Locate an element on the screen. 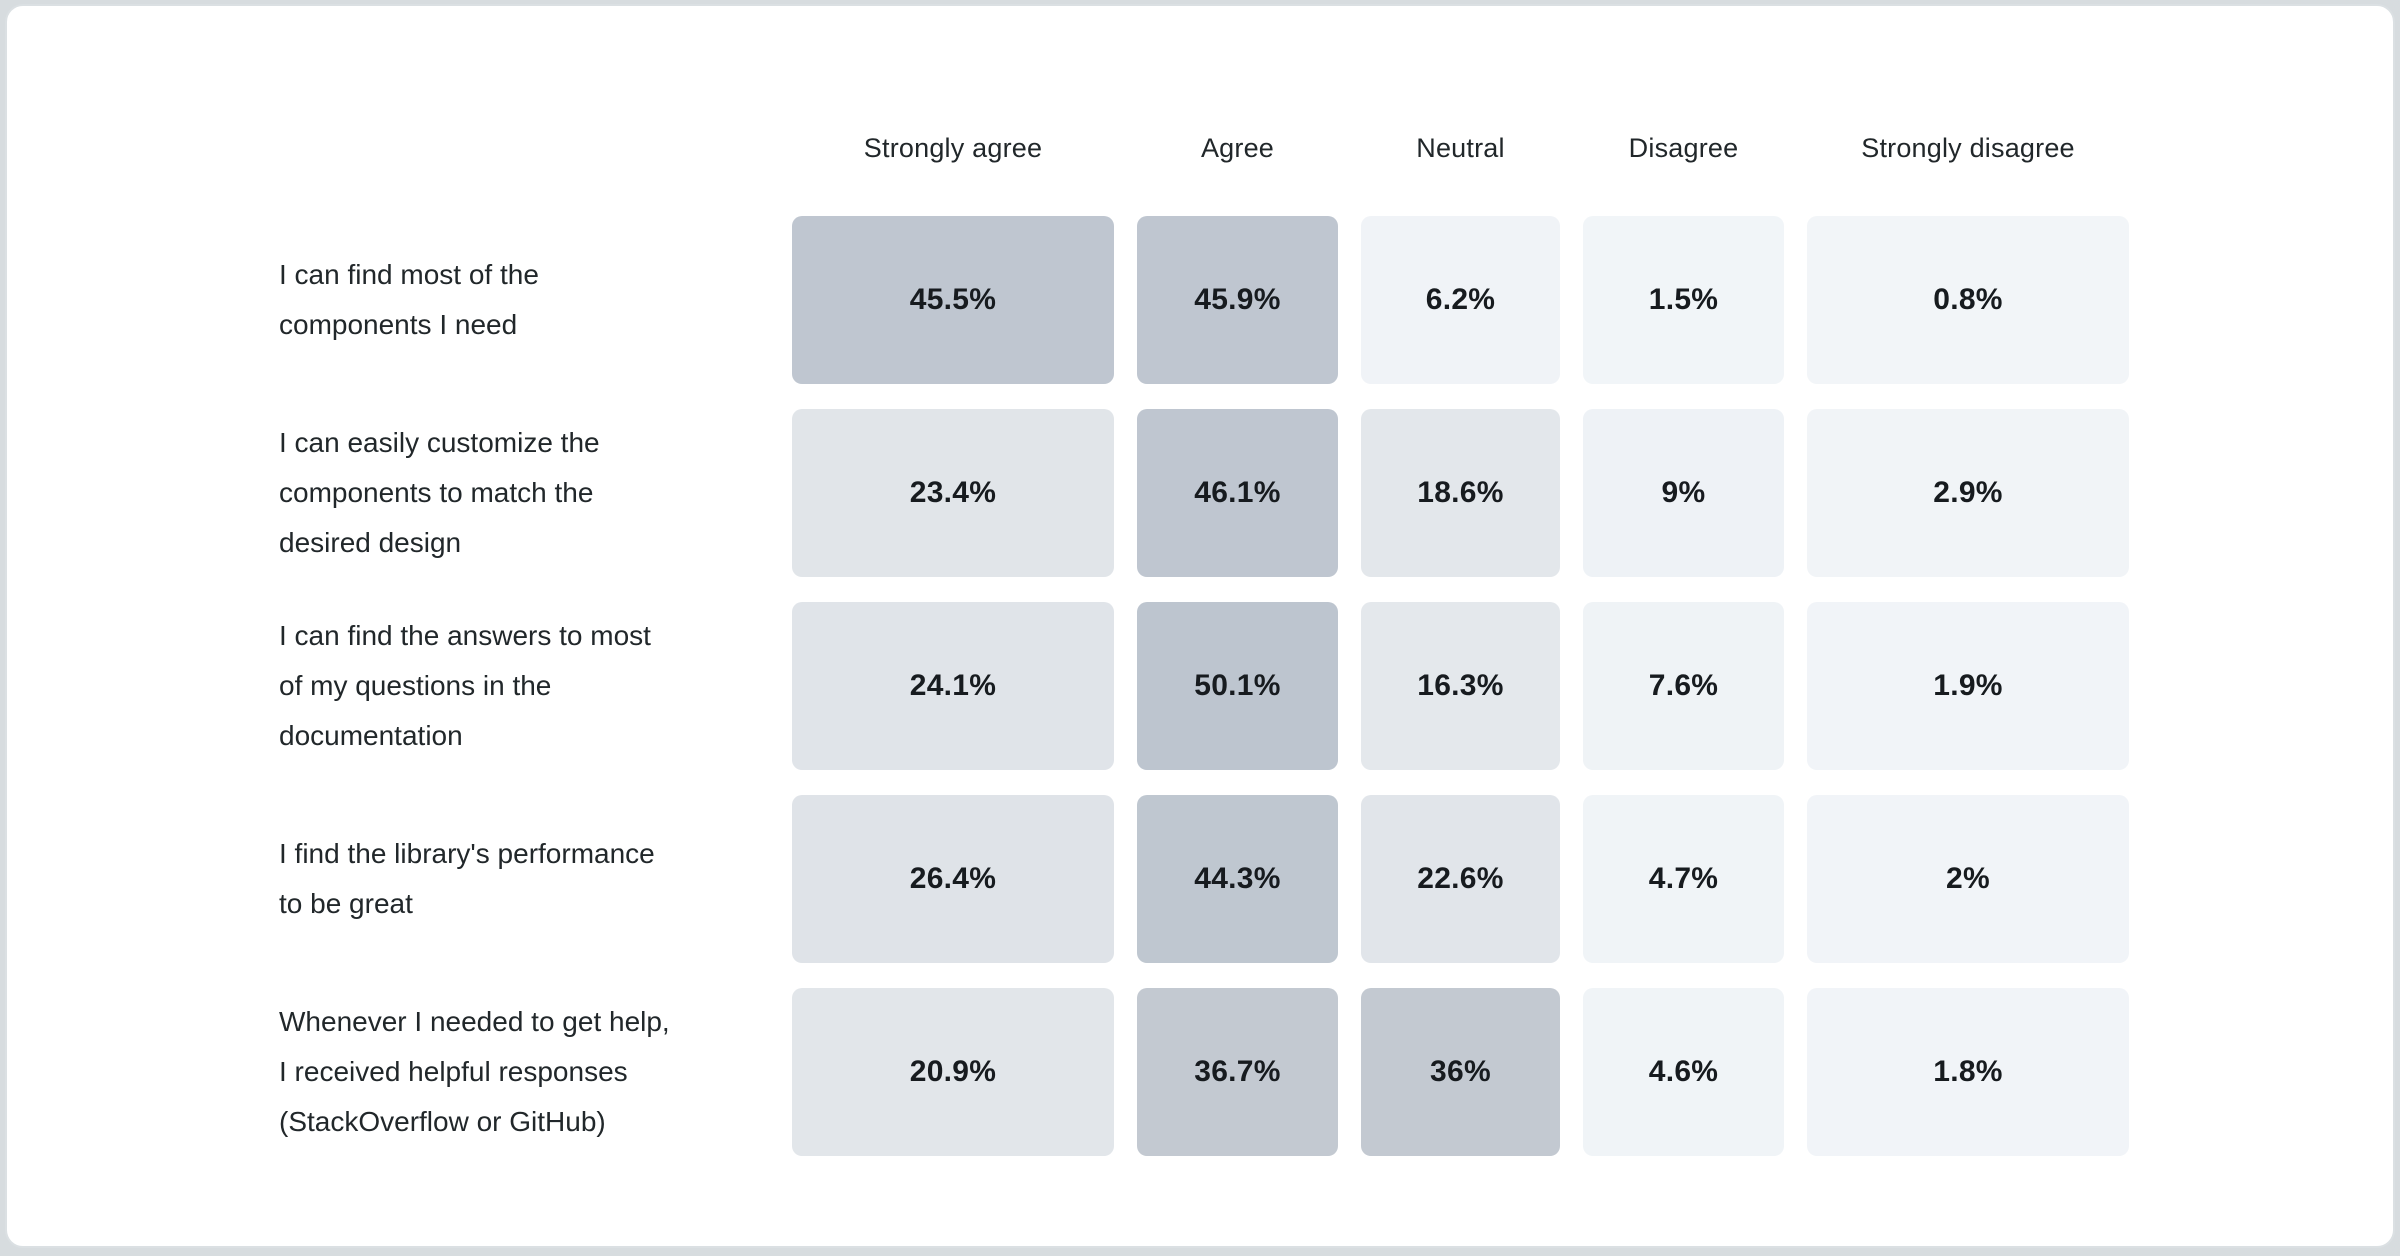  heatmap-cell: 18.6% is located at coordinates (1460, 493).